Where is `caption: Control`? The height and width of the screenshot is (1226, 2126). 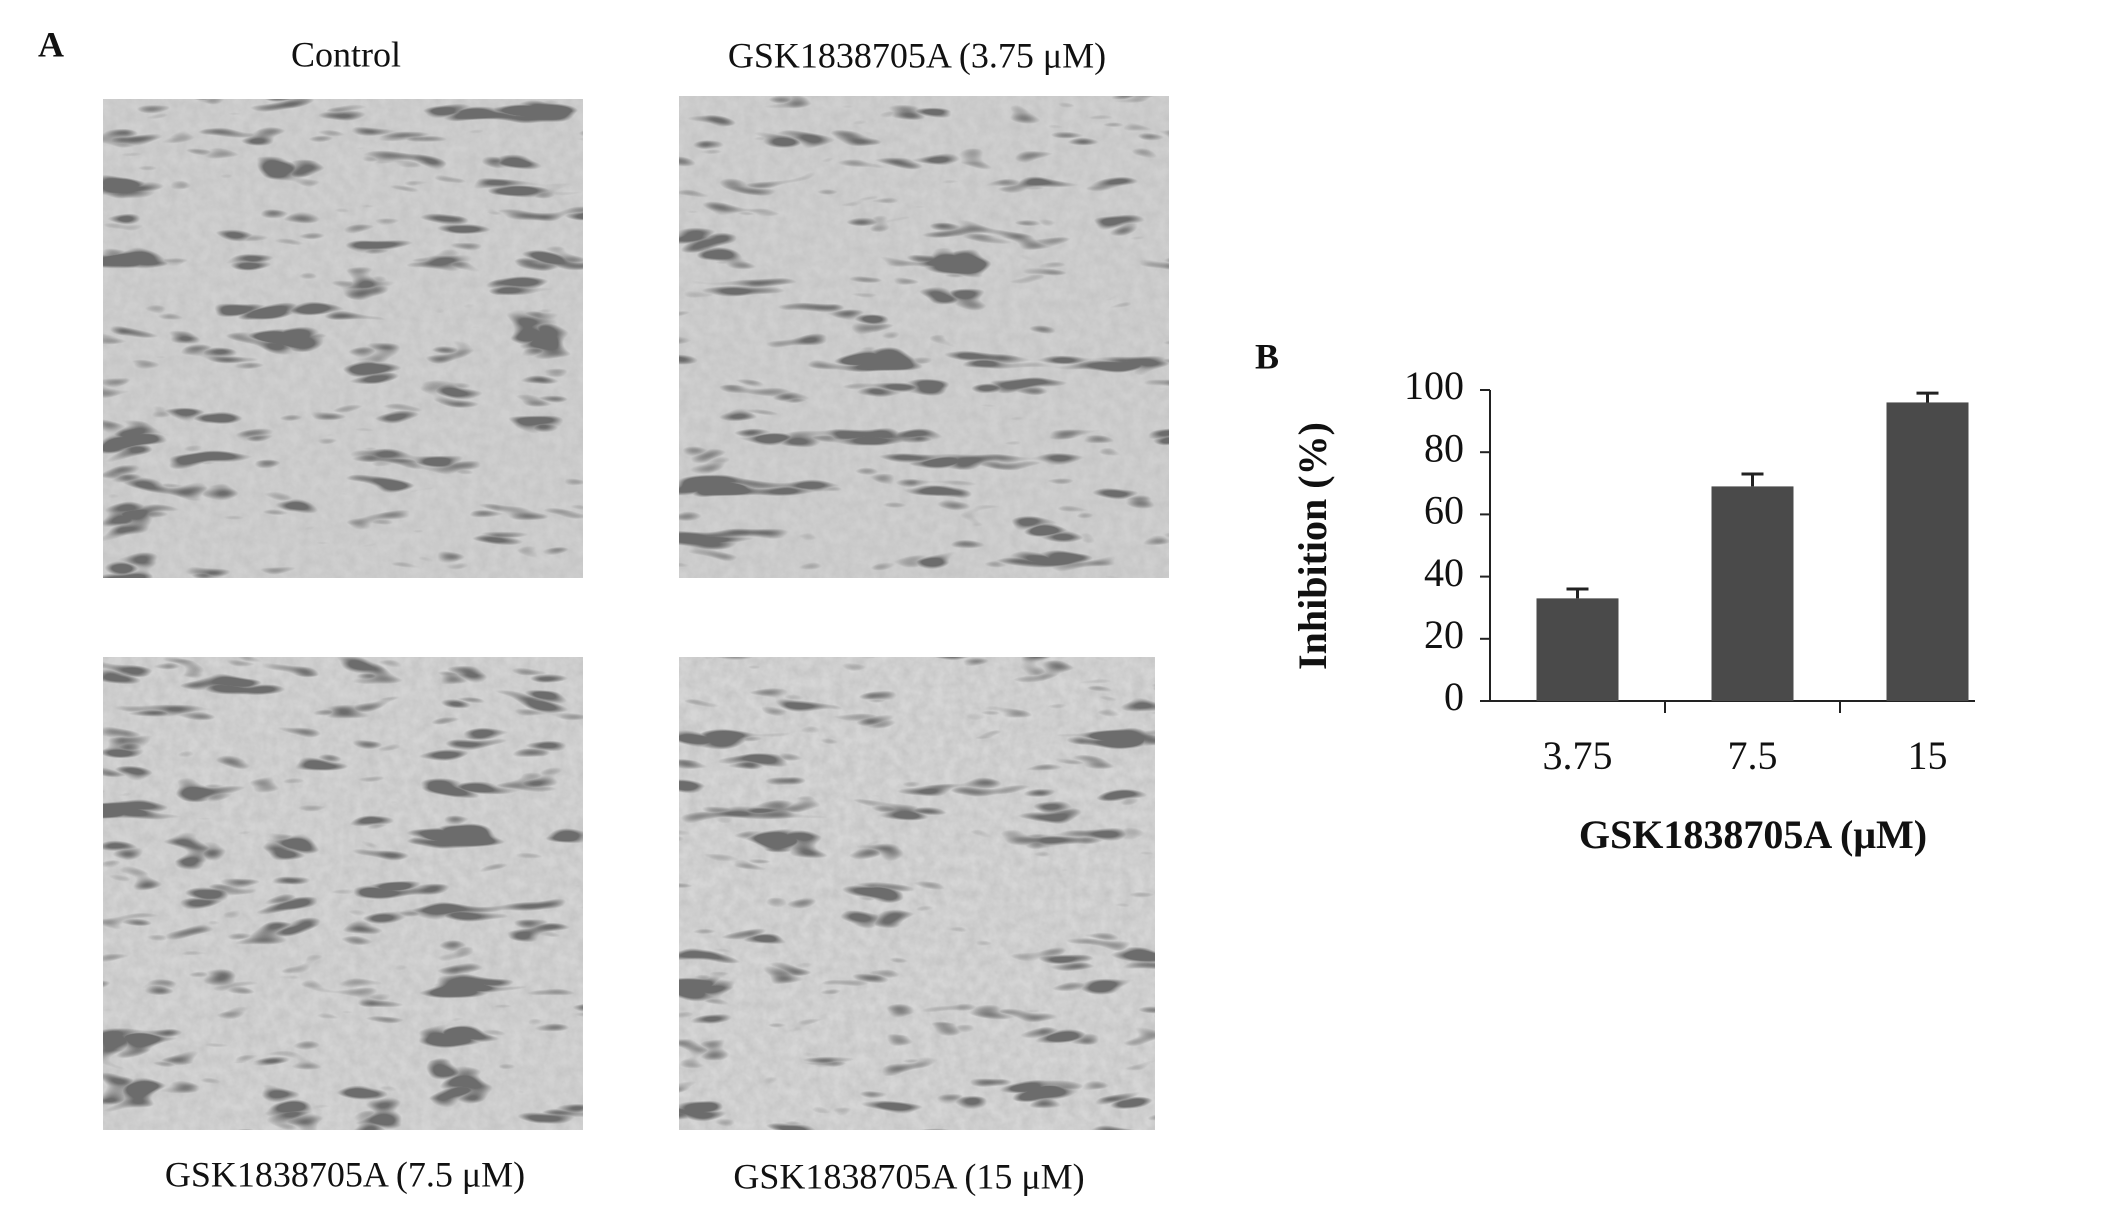 caption: Control is located at coordinates (346, 54).